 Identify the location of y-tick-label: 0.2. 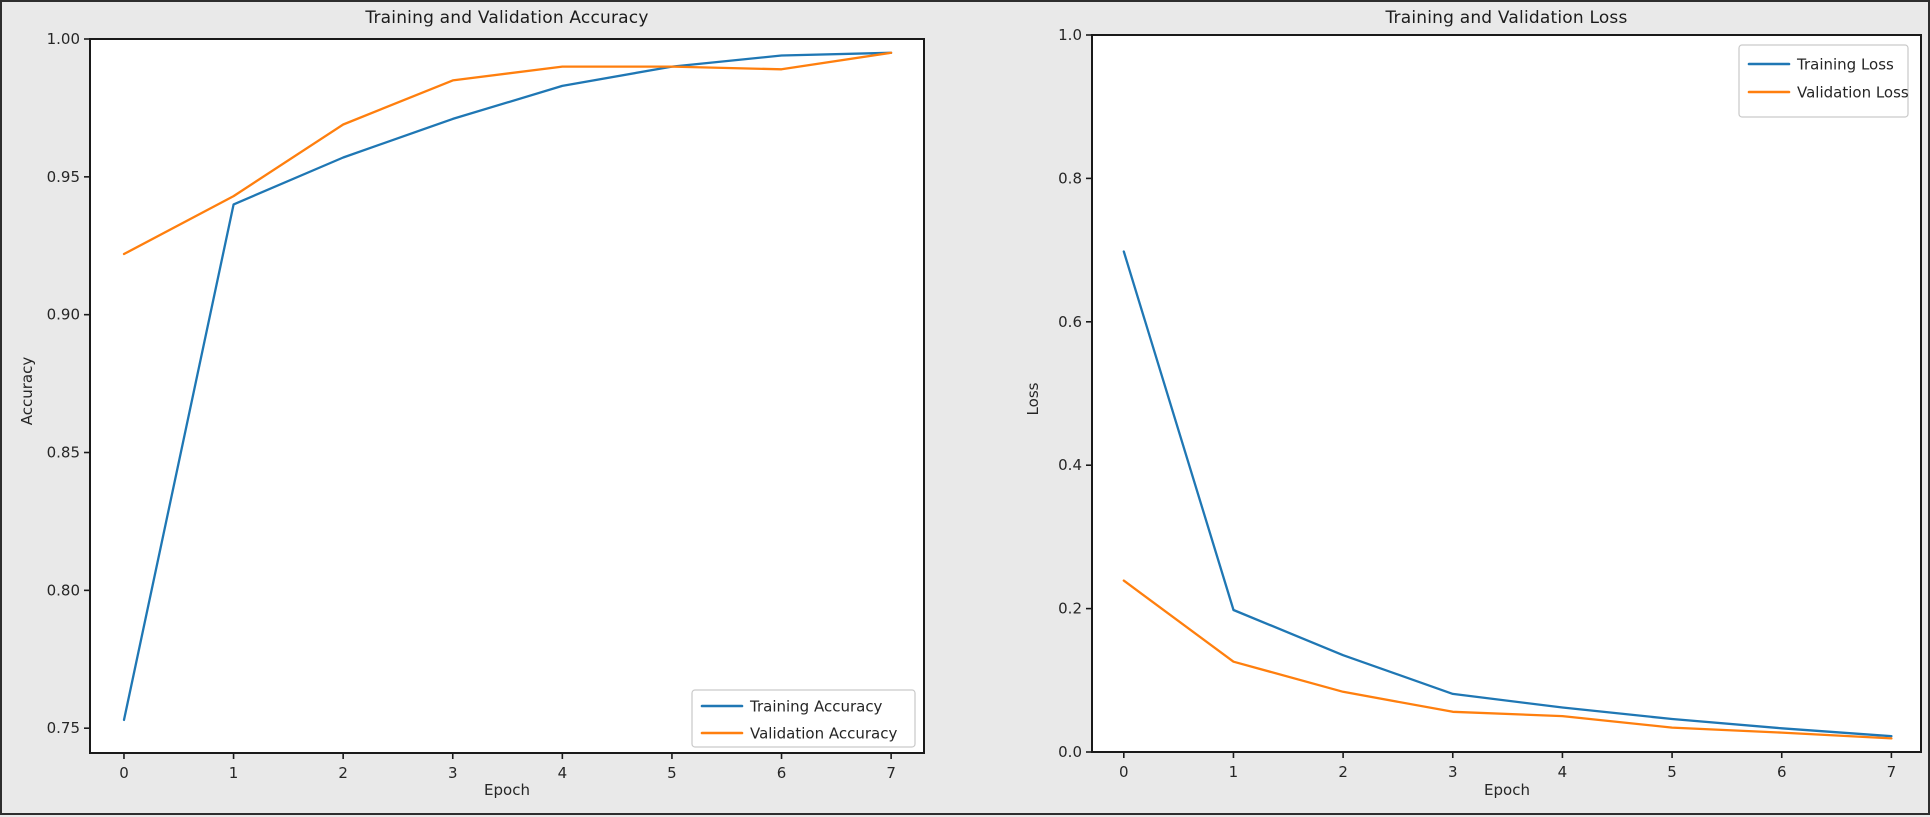
(1070, 609).